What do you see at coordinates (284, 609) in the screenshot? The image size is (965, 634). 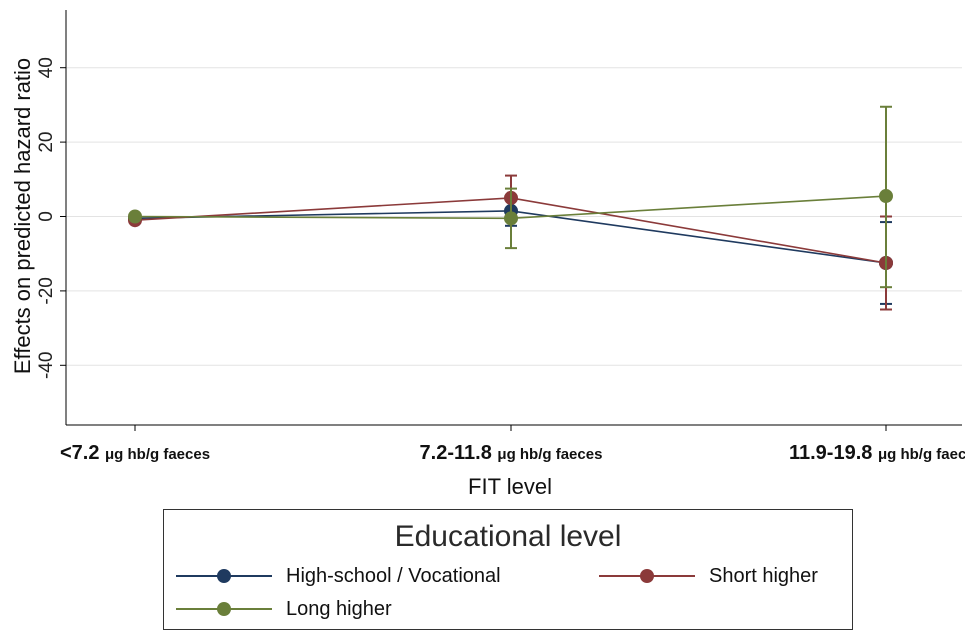 I see `legend-item-long-higher: Long higher` at bounding box center [284, 609].